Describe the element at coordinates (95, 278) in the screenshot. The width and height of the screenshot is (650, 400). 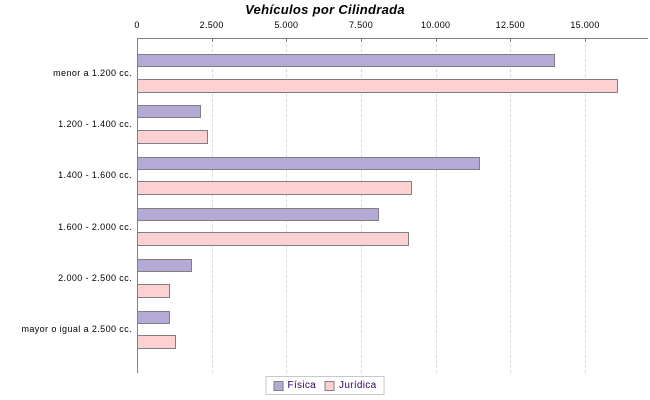
I see `category-label: 2.000 - 2.500 cc.` at that location.